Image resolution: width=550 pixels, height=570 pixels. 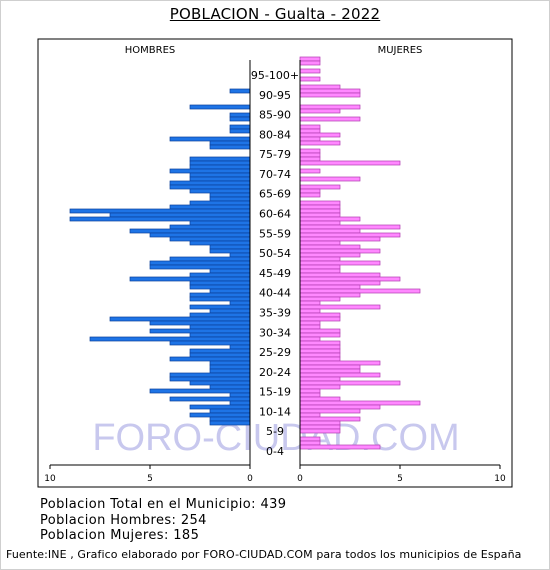 I want to click on men-population-text: Poblacion Hombres: 254, so click(x=123, y=520).